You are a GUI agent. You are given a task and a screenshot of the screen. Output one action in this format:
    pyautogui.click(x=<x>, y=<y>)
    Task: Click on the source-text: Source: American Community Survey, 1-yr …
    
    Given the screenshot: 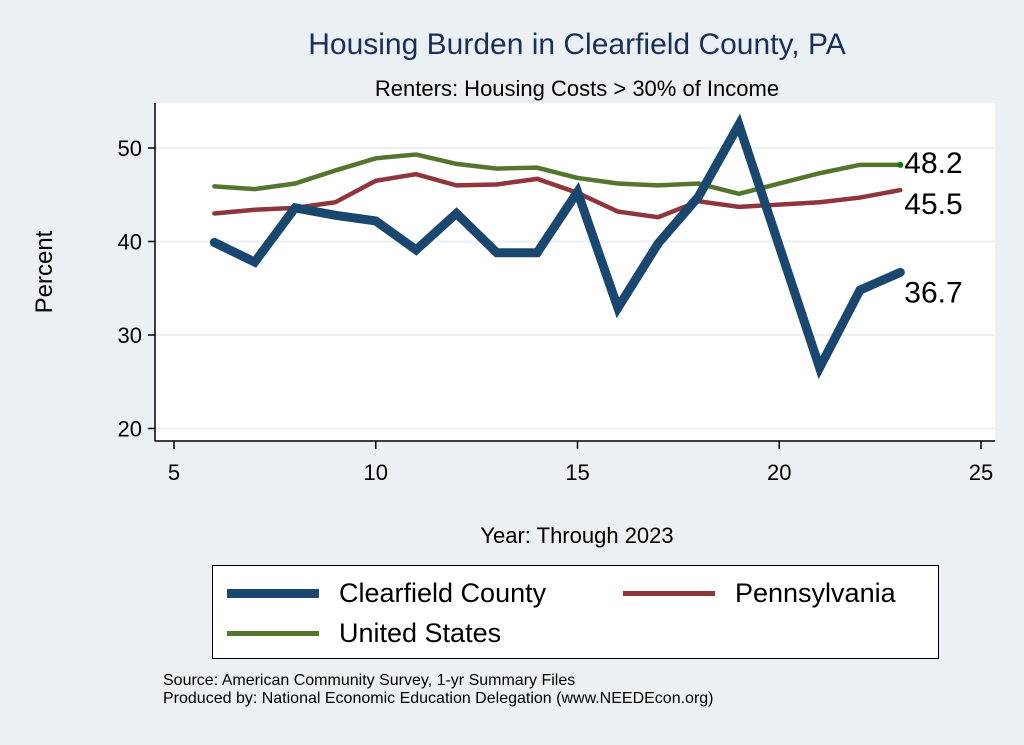 What is the action you would take?
    pyautogui.click(x=369, y=680)
    